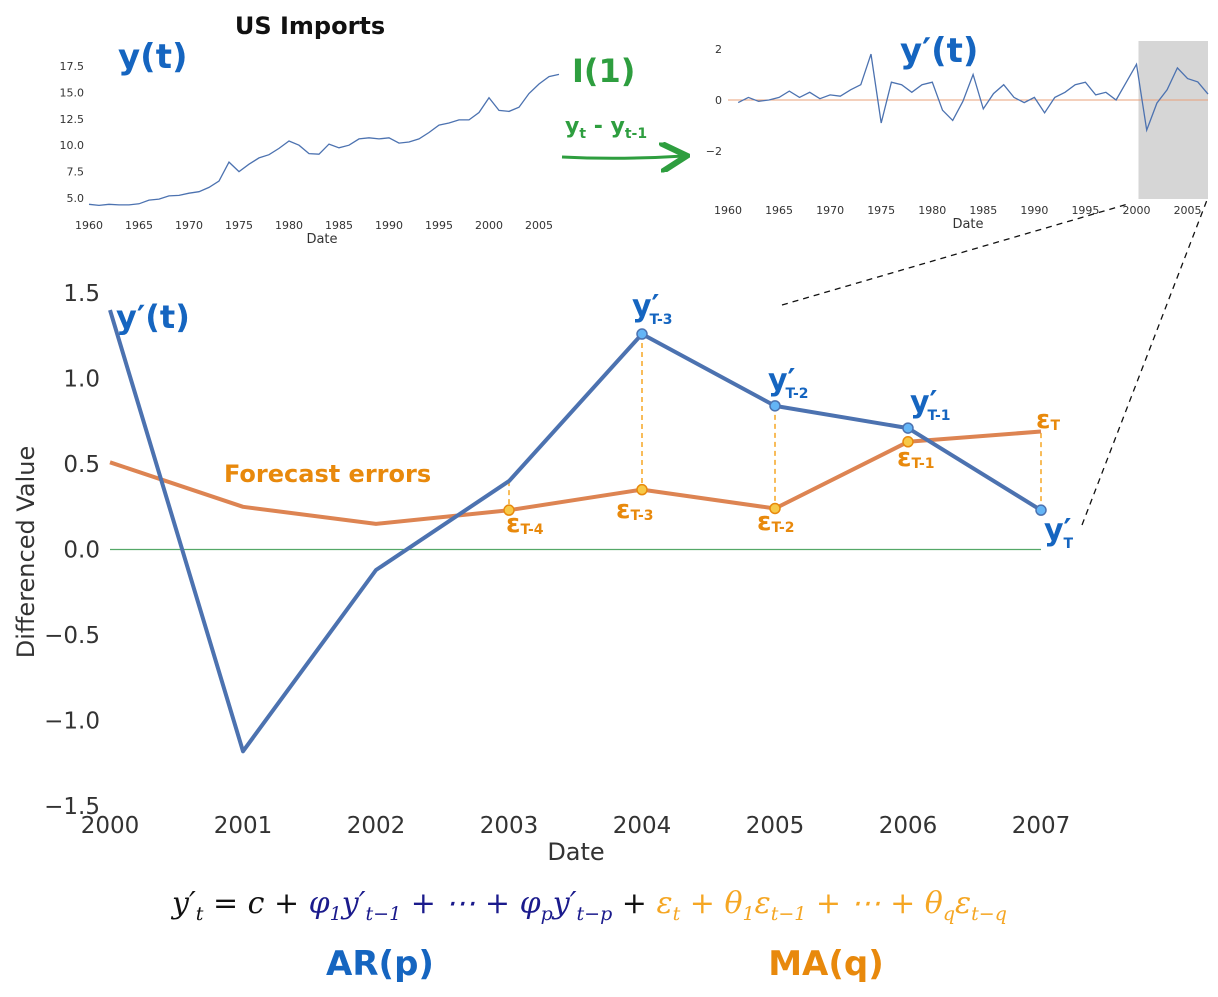 The height and width of the screenshot is (997, 1218). What do you see at coordinates (916, 458) in the screenshot?
I see `label-eps-t-minus-1: εT-1` at bounding box center [916, 458].